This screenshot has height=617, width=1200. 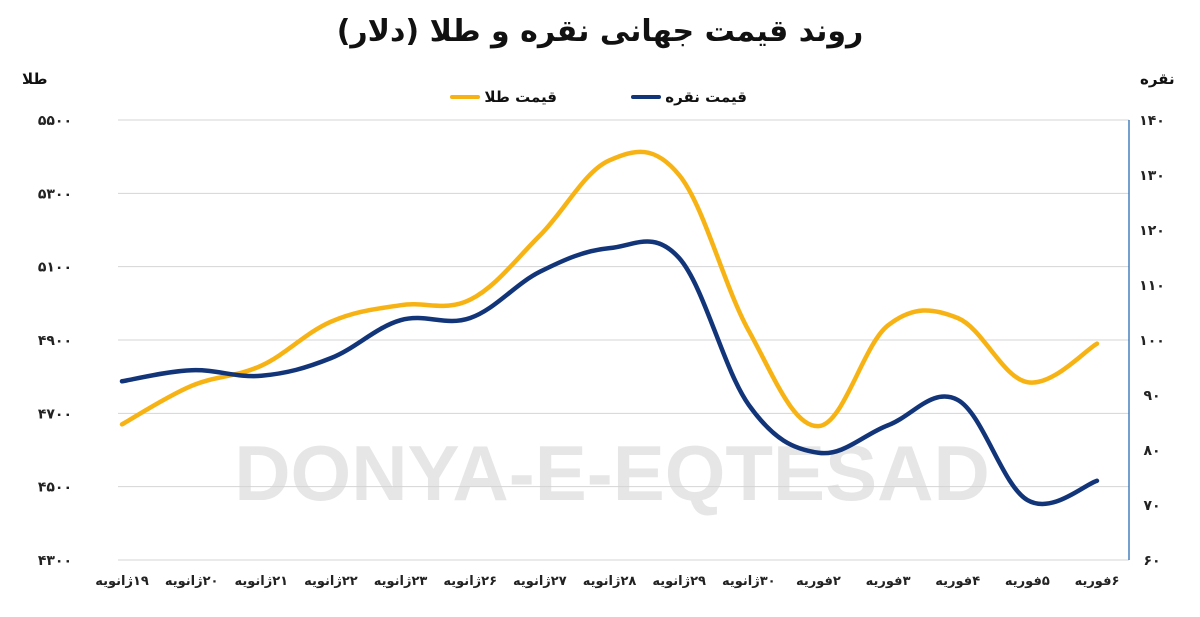 I want to click on x-tick-label: ۲۲ژانویه, so click(x=331, y=581).